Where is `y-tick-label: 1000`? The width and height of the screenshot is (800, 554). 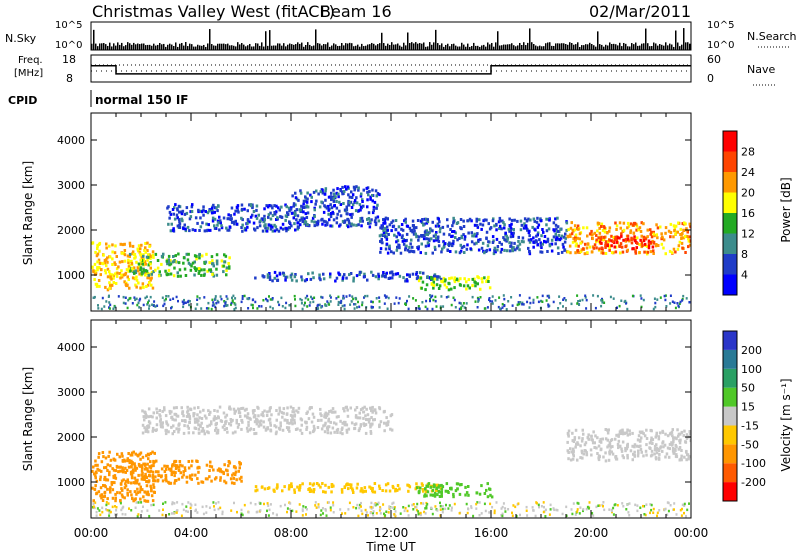
y-tick-label: 1000 is located at coordinates (71, 482).